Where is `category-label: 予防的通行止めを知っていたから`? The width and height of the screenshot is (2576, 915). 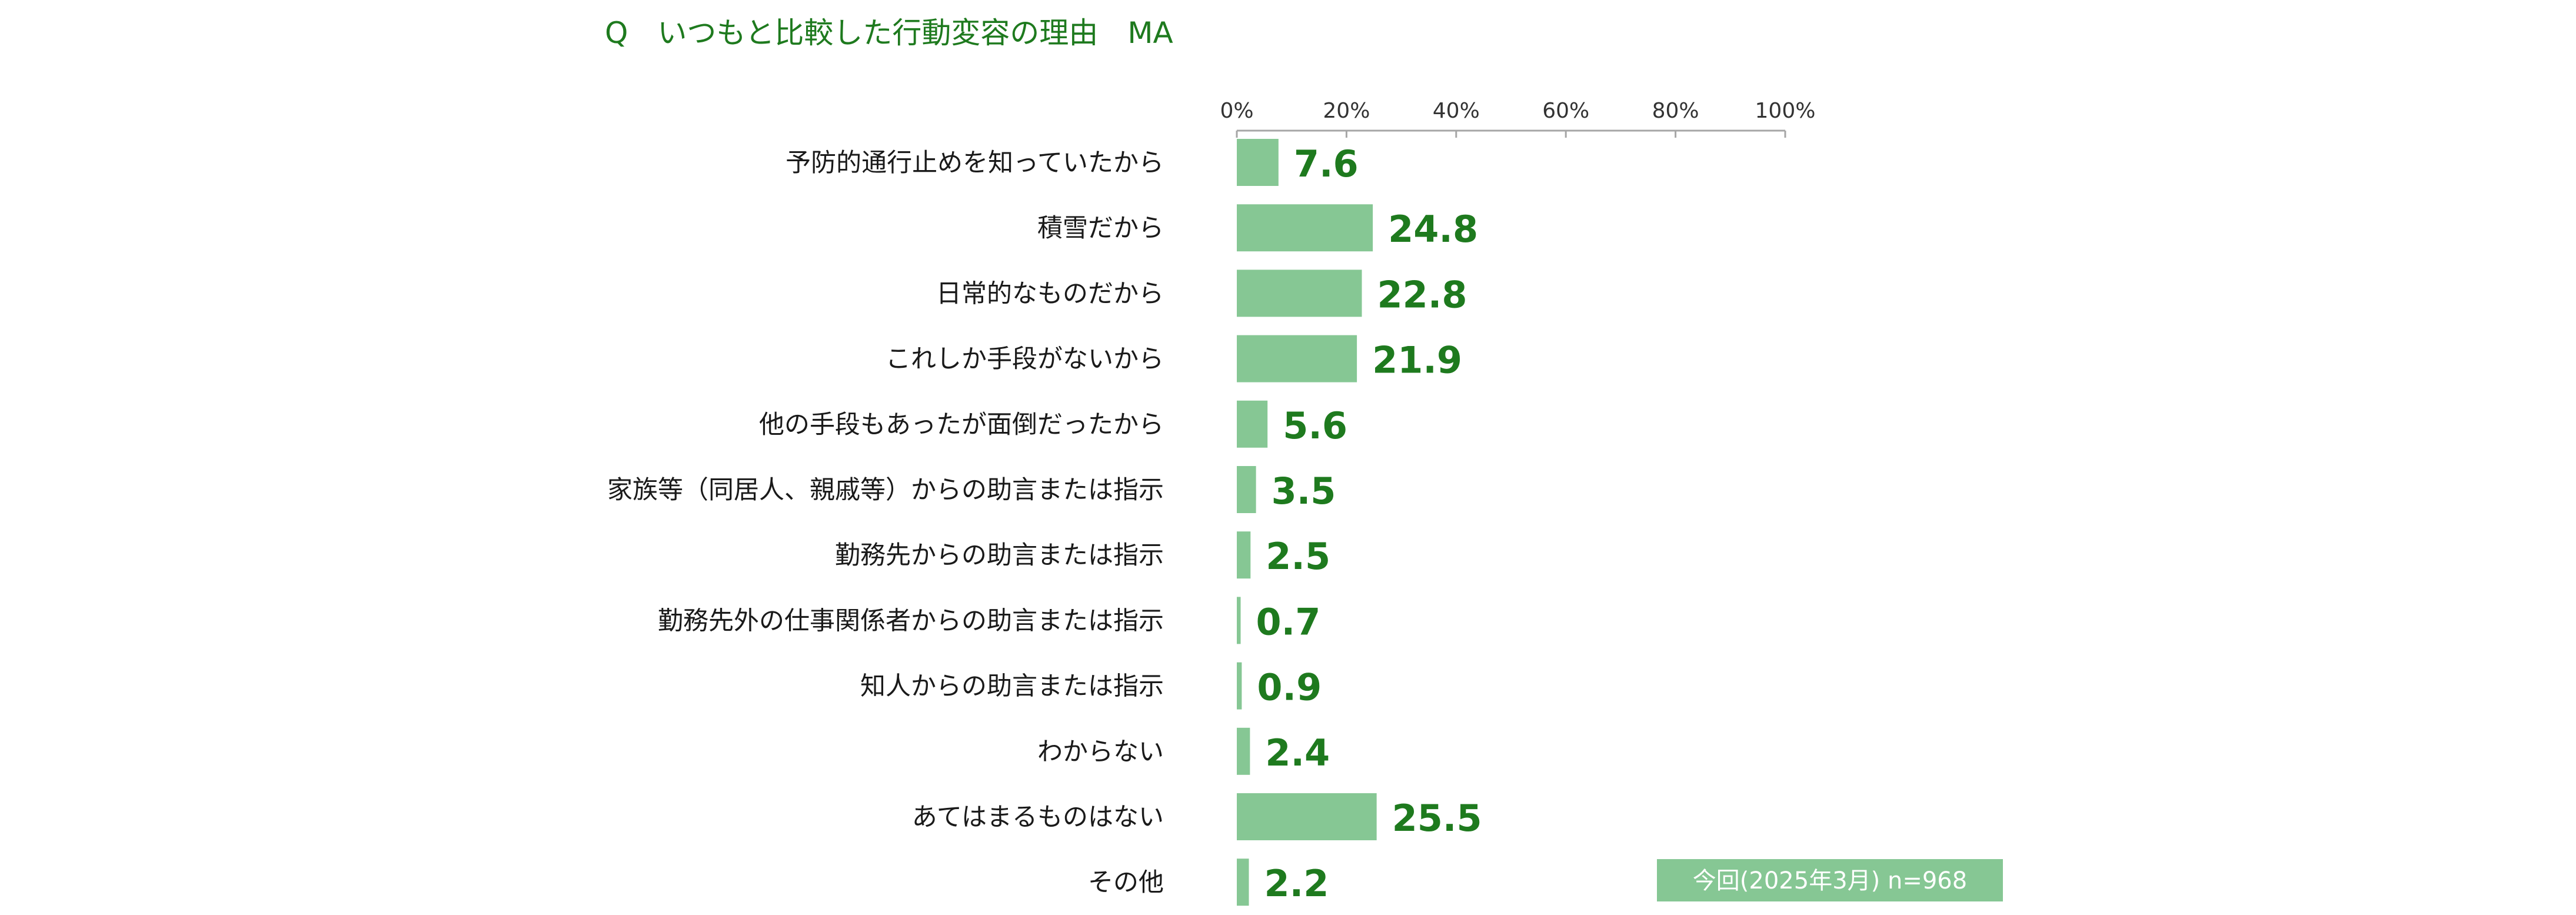
category-label: 予防的通行止めを知っていたから is located at coordinates (975, 163).